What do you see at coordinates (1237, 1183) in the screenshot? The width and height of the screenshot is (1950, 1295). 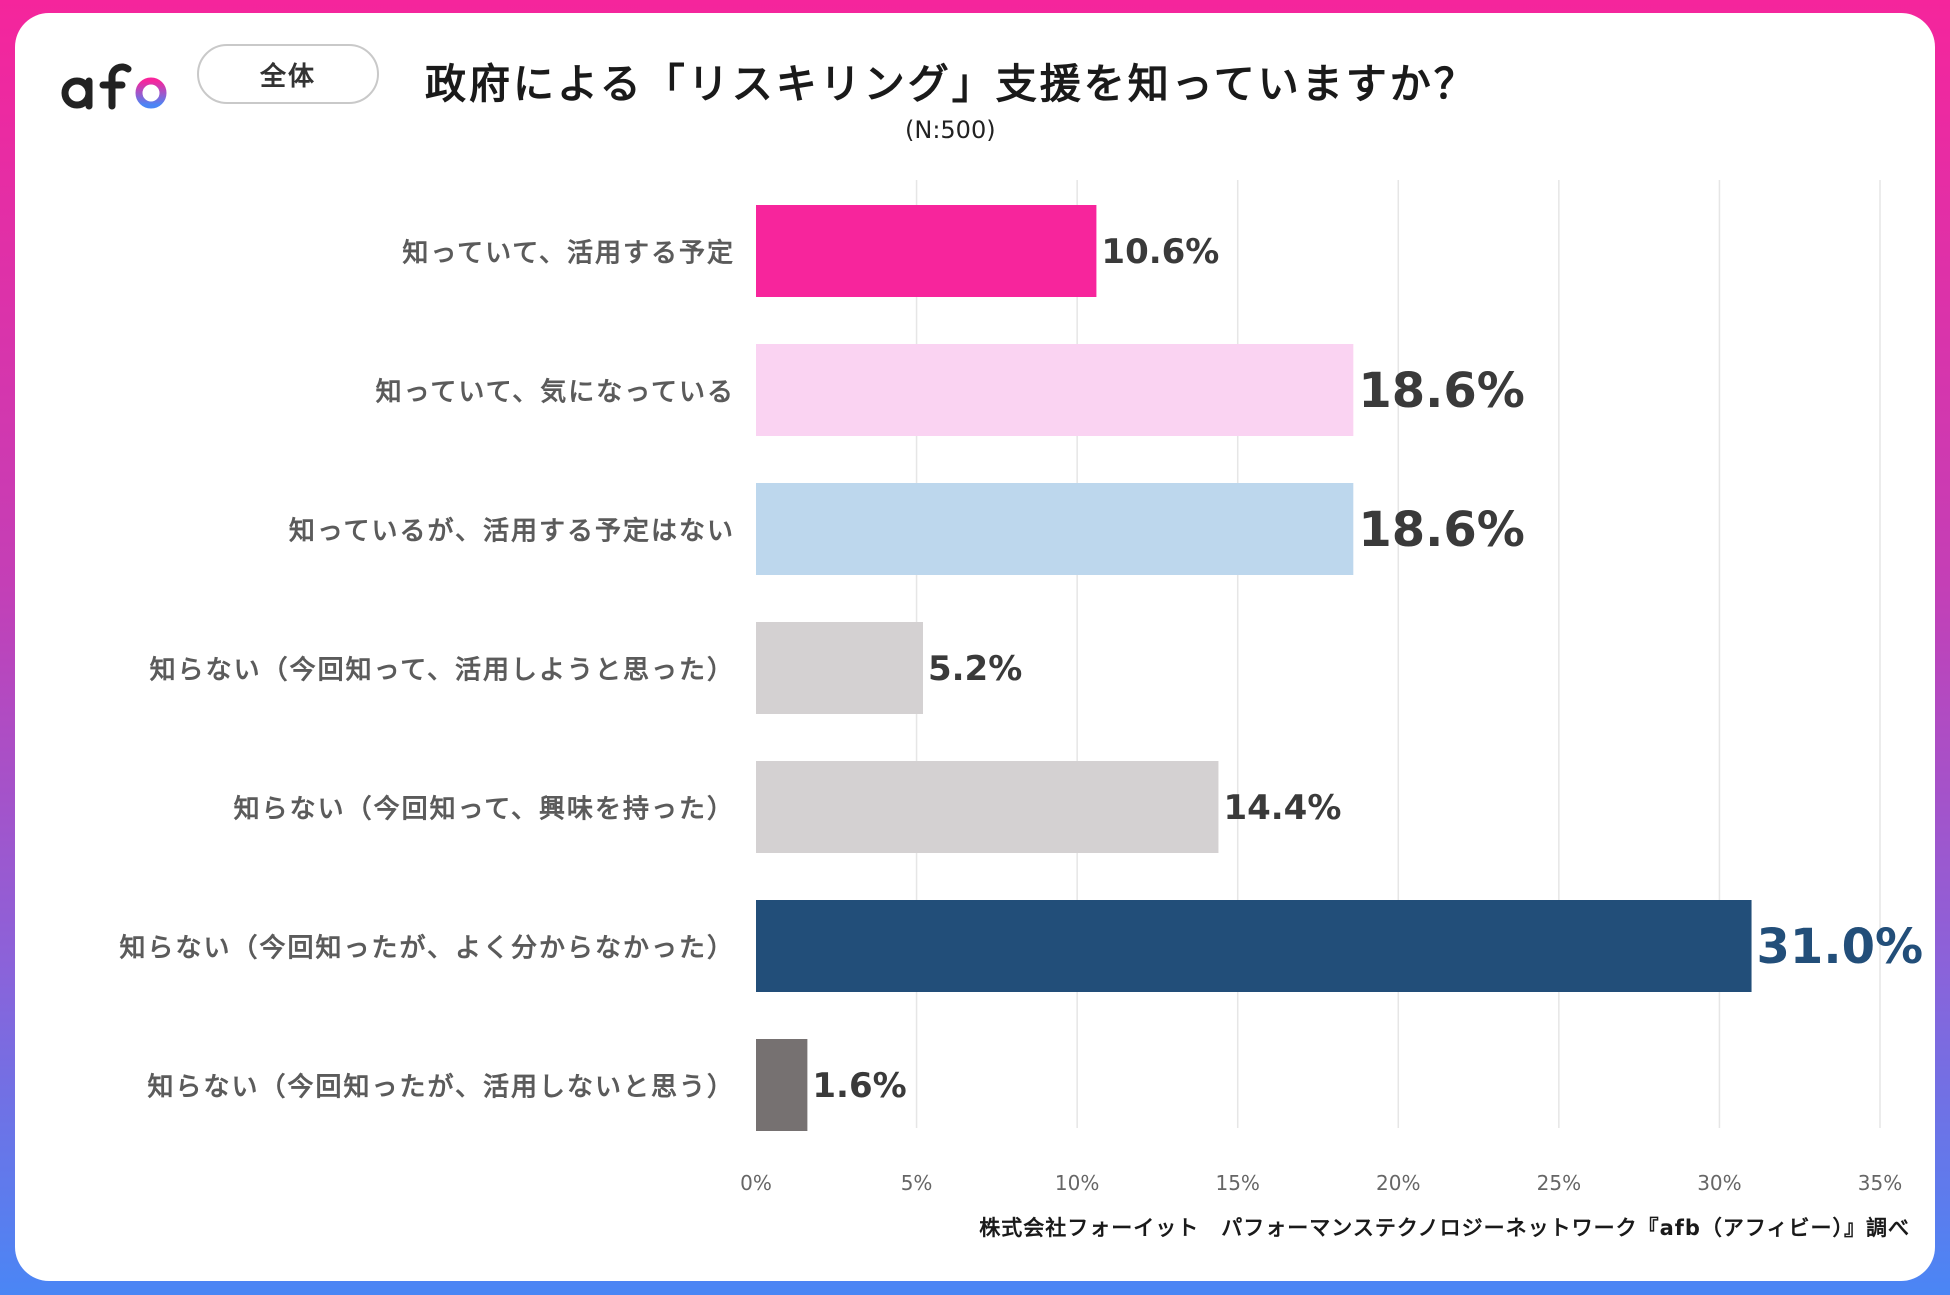 I see `x-tick-label: 15%` at bounding box center [1237, 1183].